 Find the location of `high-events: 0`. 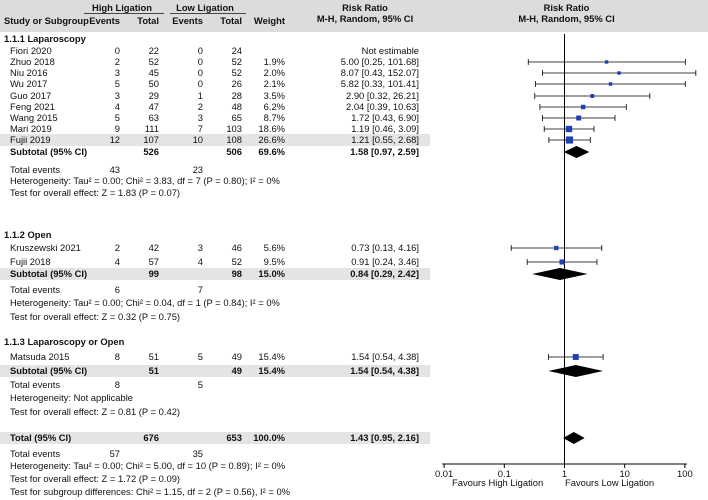

high-events: 0 is located at coordinates (117, 50).